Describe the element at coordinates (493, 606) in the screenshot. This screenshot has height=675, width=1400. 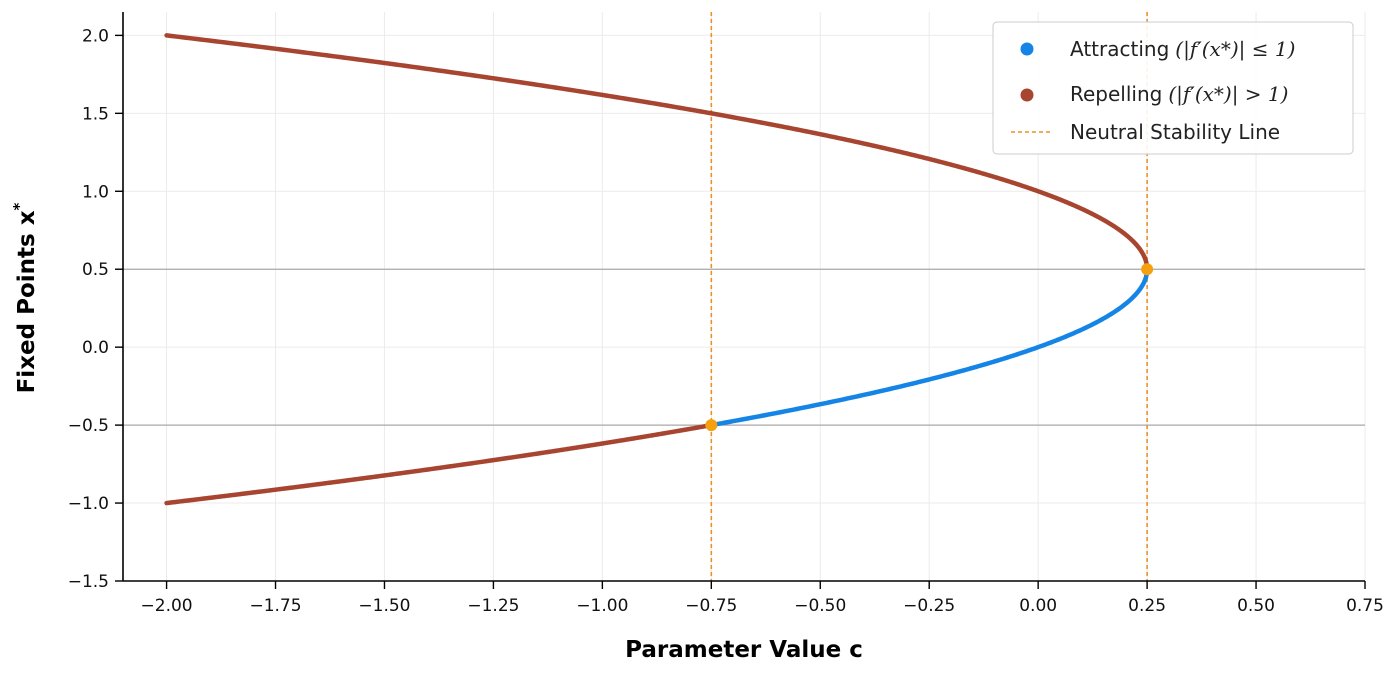
I see `x-tick-label-3: −1.25` at that location.